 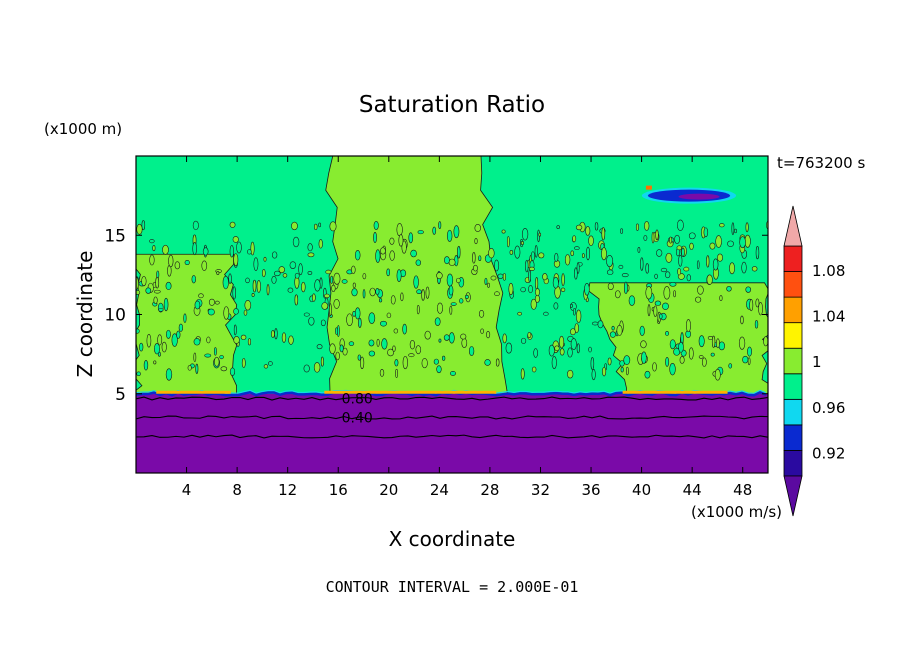 I want to click on upper-plume, so click(x=689, y=194).